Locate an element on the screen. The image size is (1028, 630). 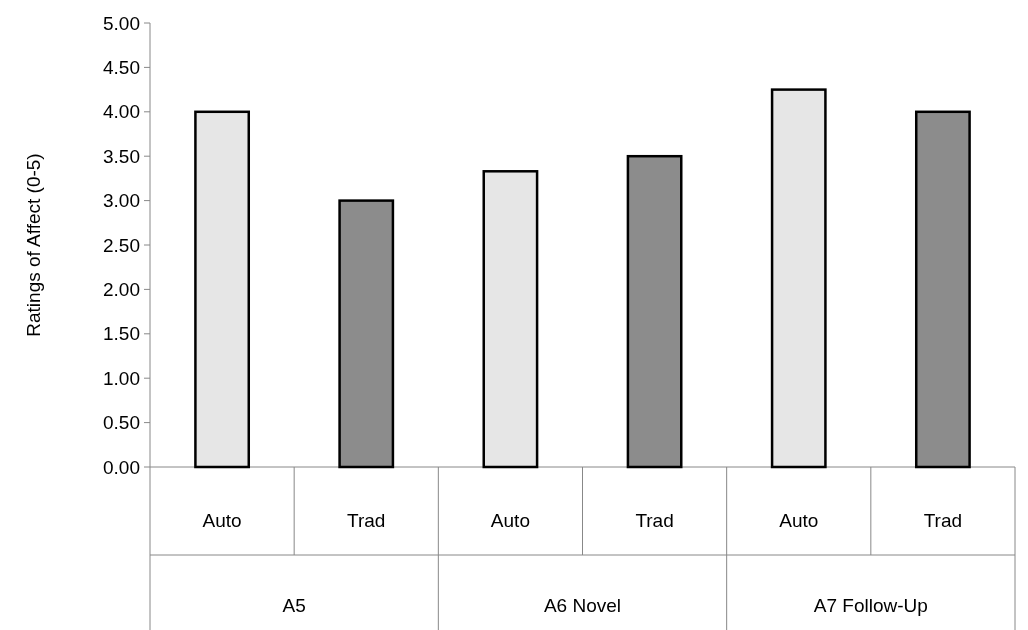
y-tick-label: 0.50 is located at coordinates (121, 423).